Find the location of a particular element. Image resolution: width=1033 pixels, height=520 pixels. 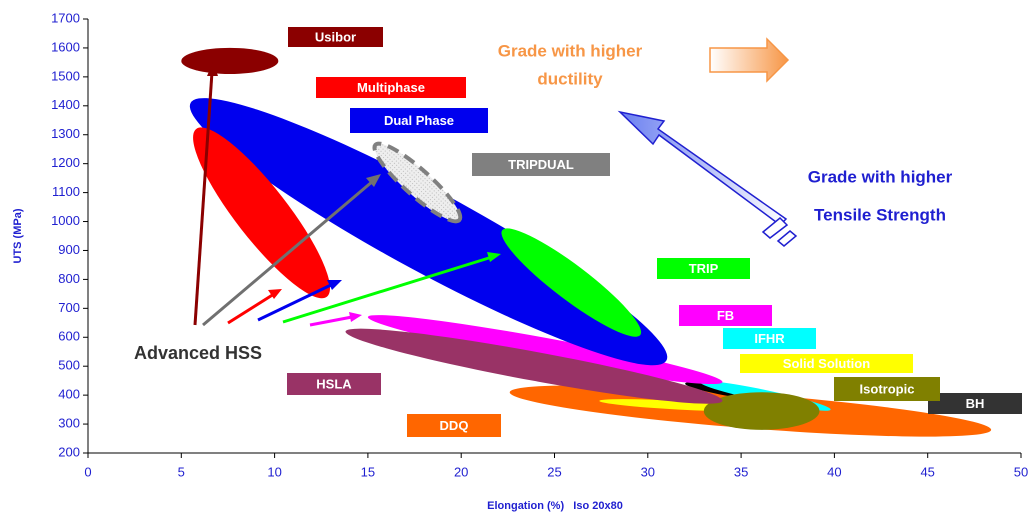

legend-label: IFHR is located at coordinates (769, 338).